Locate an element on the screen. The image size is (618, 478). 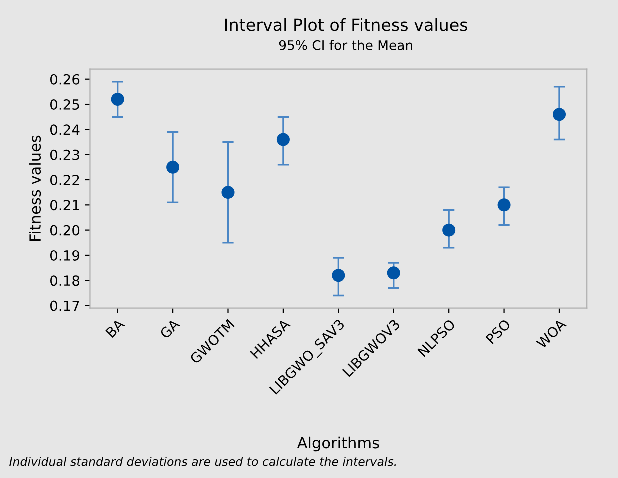
y-tick-label: 0.25 is located at coordinates (65, 105).